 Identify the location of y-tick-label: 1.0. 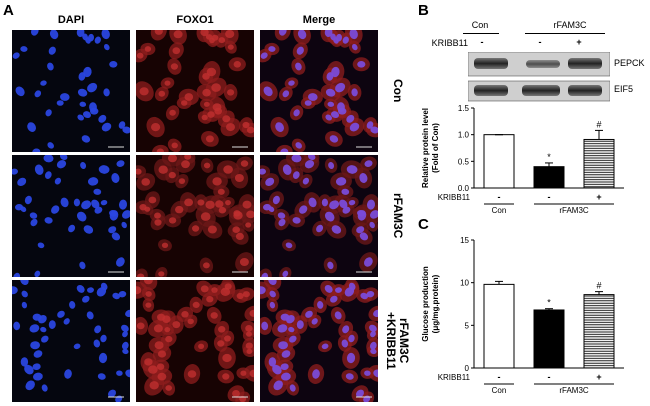
(464, 135).